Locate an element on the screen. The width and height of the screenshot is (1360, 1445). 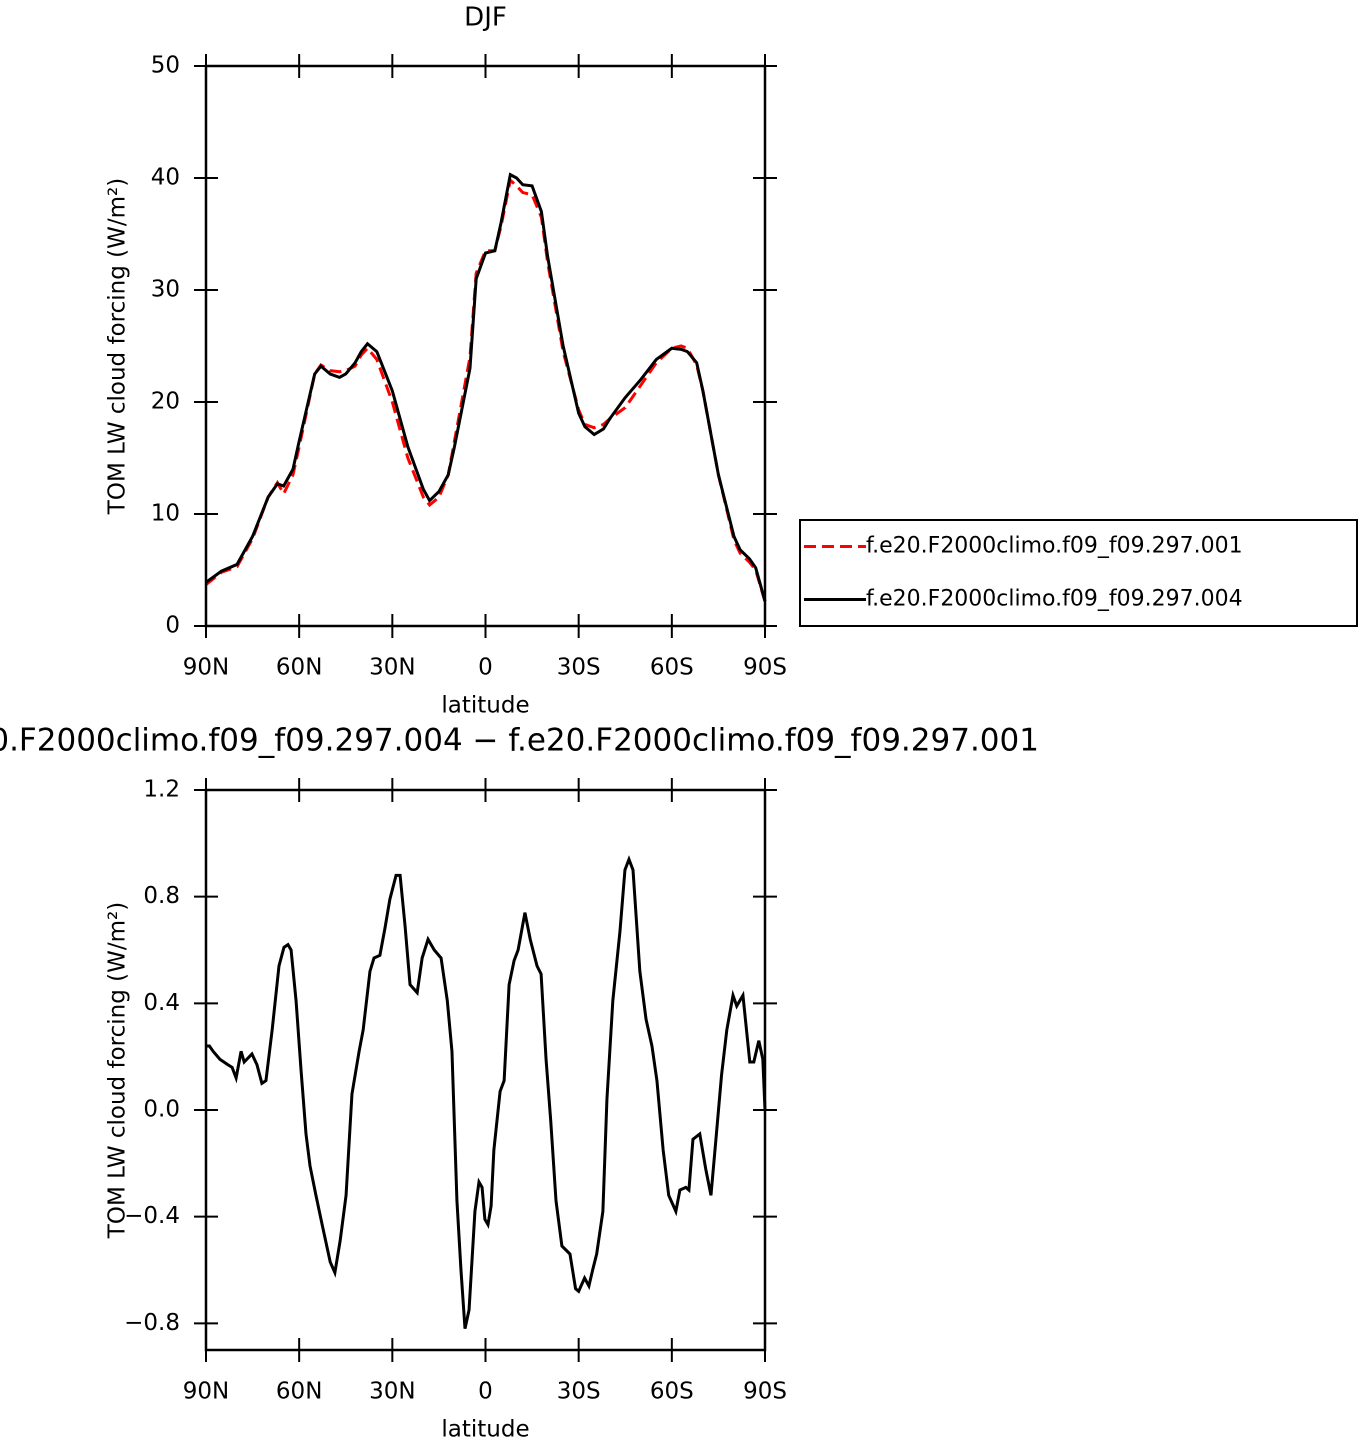
y-tick-label: 30 is located at coordinates (165, 290).